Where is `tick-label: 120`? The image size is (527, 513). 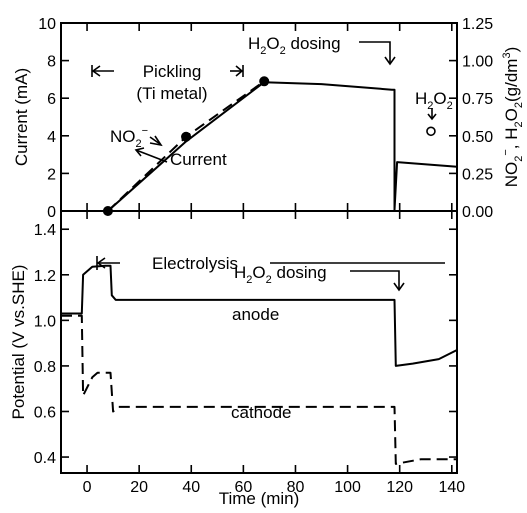
tick-label: 120 is located at coordinates (399, 487).